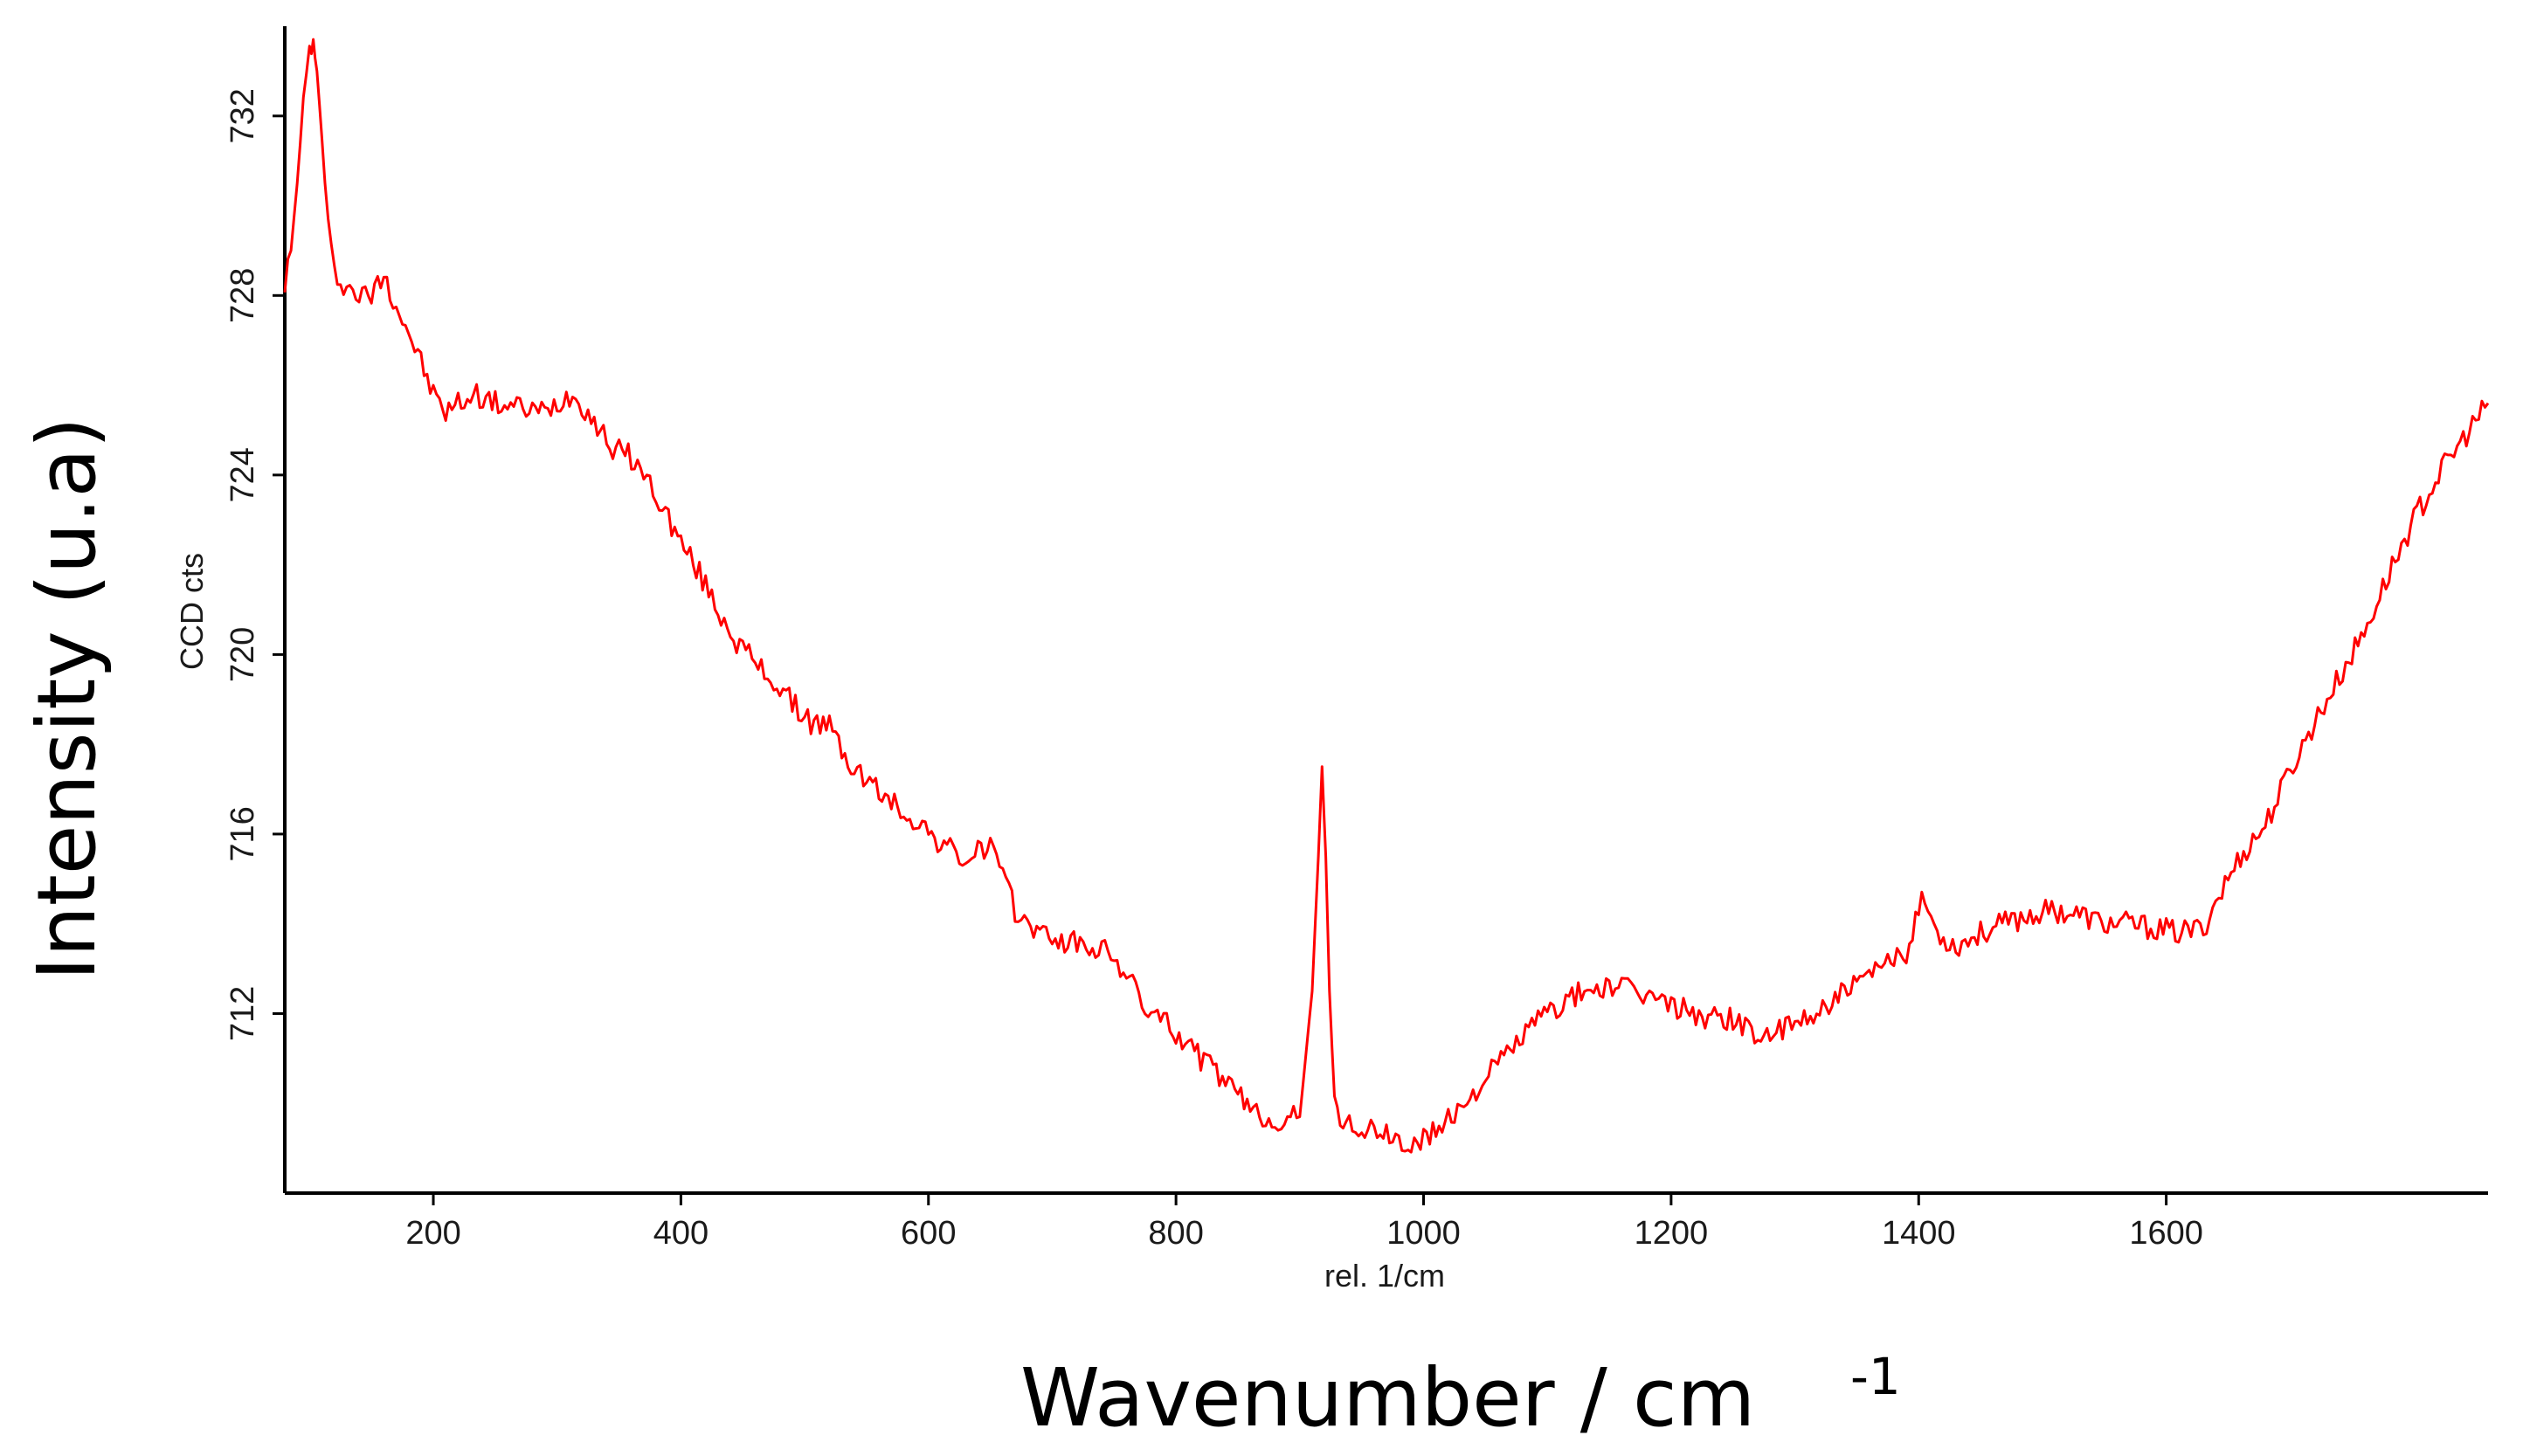  I want to click on x-tick-label: 1000, so click(1423, 1233).